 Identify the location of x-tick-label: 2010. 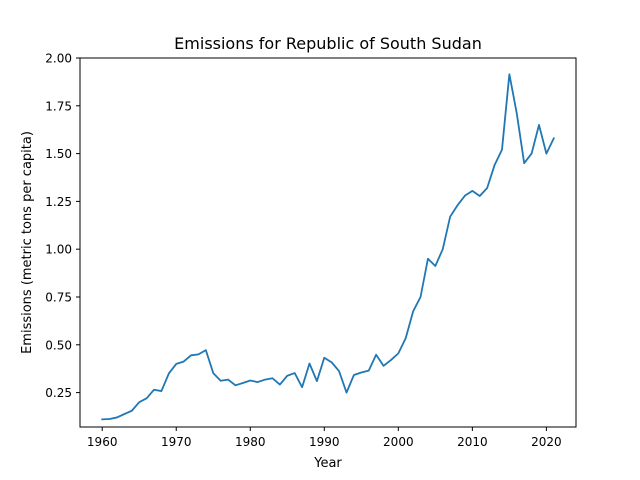
(472, 442).